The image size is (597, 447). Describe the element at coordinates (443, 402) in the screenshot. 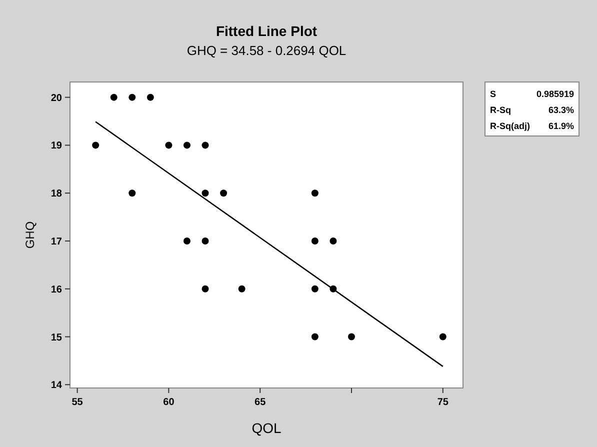

I see `x-tick-label: 75` at that location.